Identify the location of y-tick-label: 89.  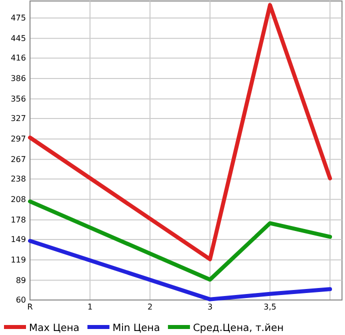
(21, 280).